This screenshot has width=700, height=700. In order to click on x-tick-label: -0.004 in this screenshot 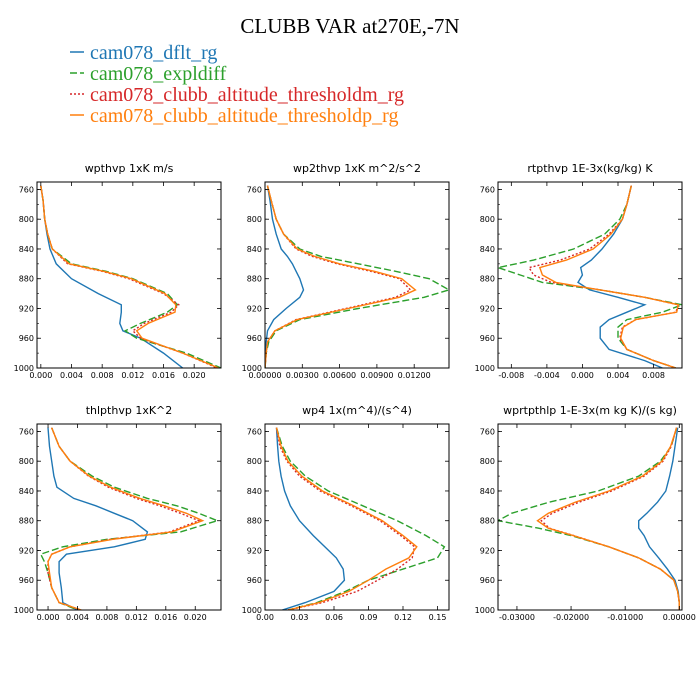, I will do `click(547, 375)`.